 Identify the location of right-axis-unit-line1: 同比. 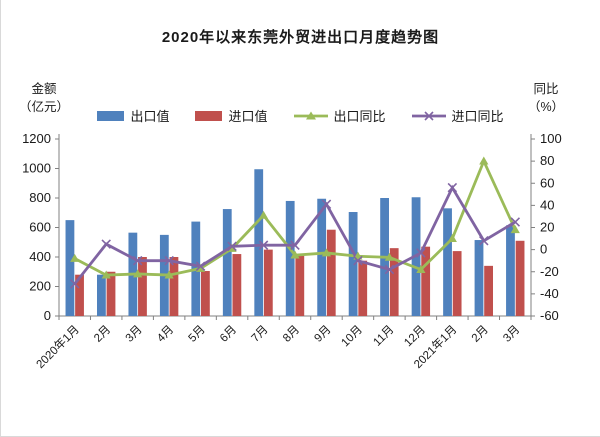
(546, 89).